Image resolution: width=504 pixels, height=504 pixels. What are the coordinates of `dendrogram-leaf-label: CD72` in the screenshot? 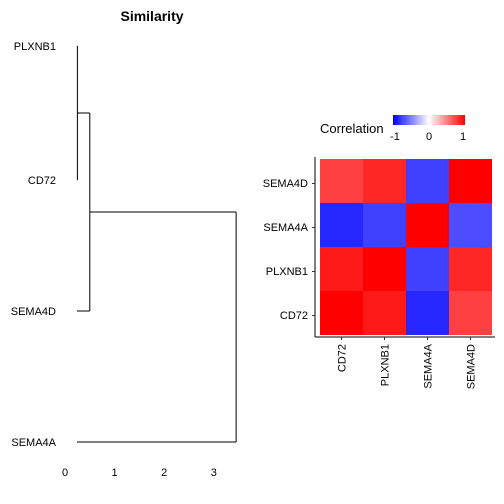 It's located at (42, 181).